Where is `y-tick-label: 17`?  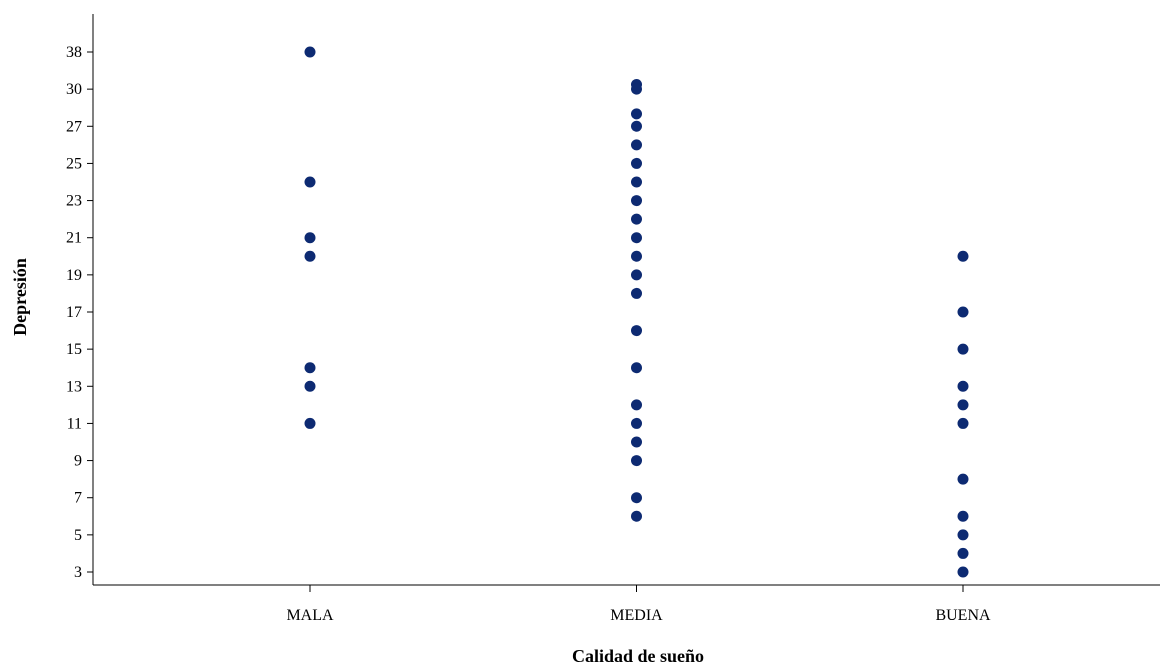
y-tick-label: 17 is located at coordinates (74, 312).